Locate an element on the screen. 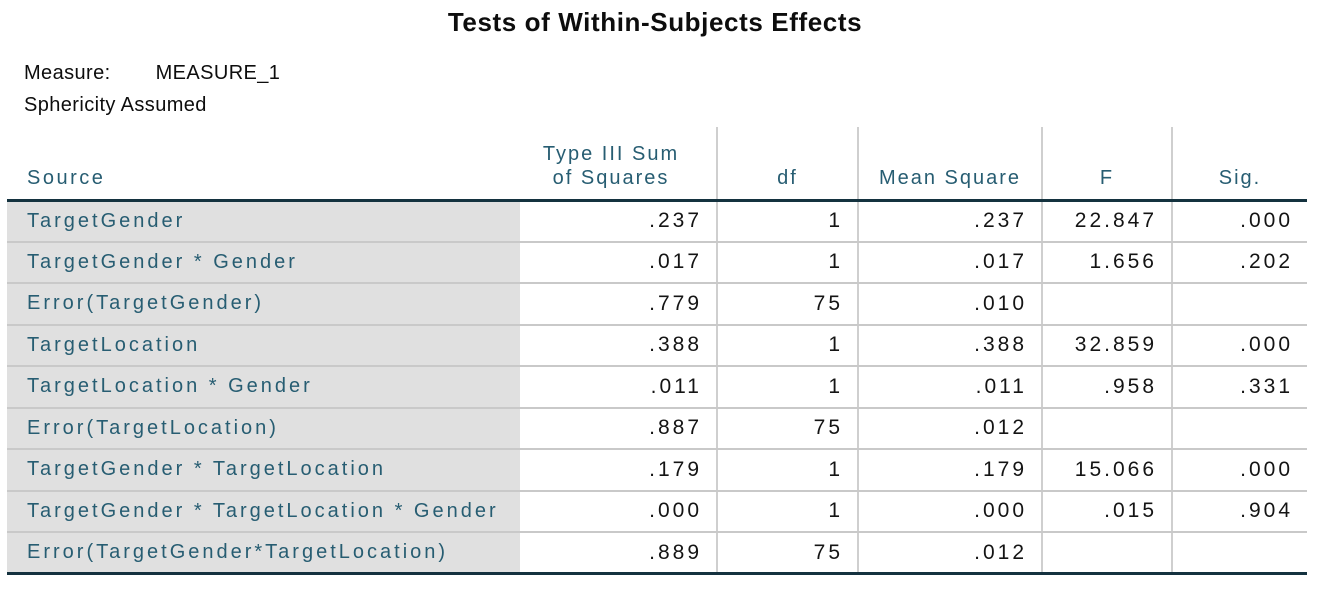 Image resolution: width=1324 pixels, height=592 pixels. source-cell: TargetGender * TargetLocation is located at coordinates (263, 470).